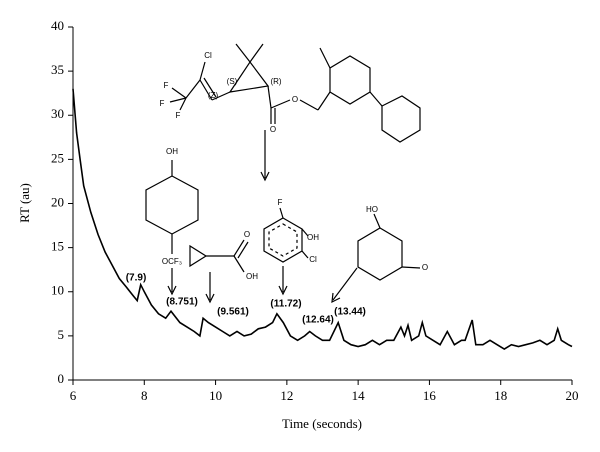 The width and height of the screenshot is (600, 452). What do you see at coordinates (286, 395) in the screenshot?
I see `x-tick-label: 12` at bounding box center [286, 395].